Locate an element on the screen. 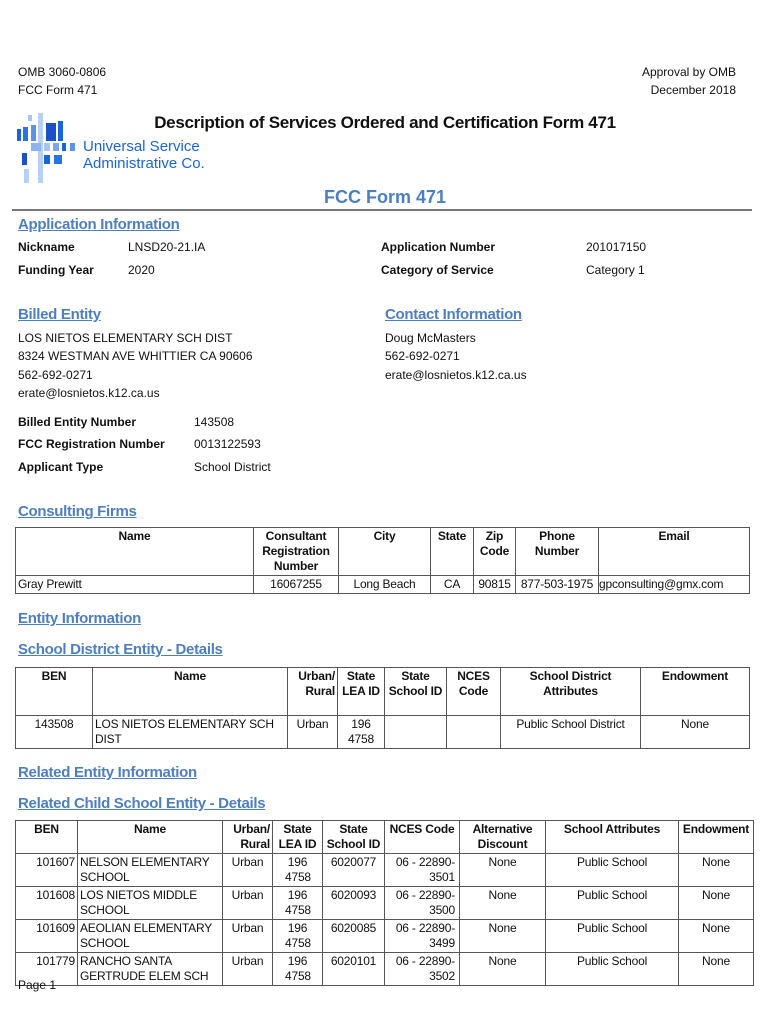 This screenshot has width=770, height=1024. cell: LOS NIETOS ELEMENTARY SCH DIST is located at coordinates (190, 732).